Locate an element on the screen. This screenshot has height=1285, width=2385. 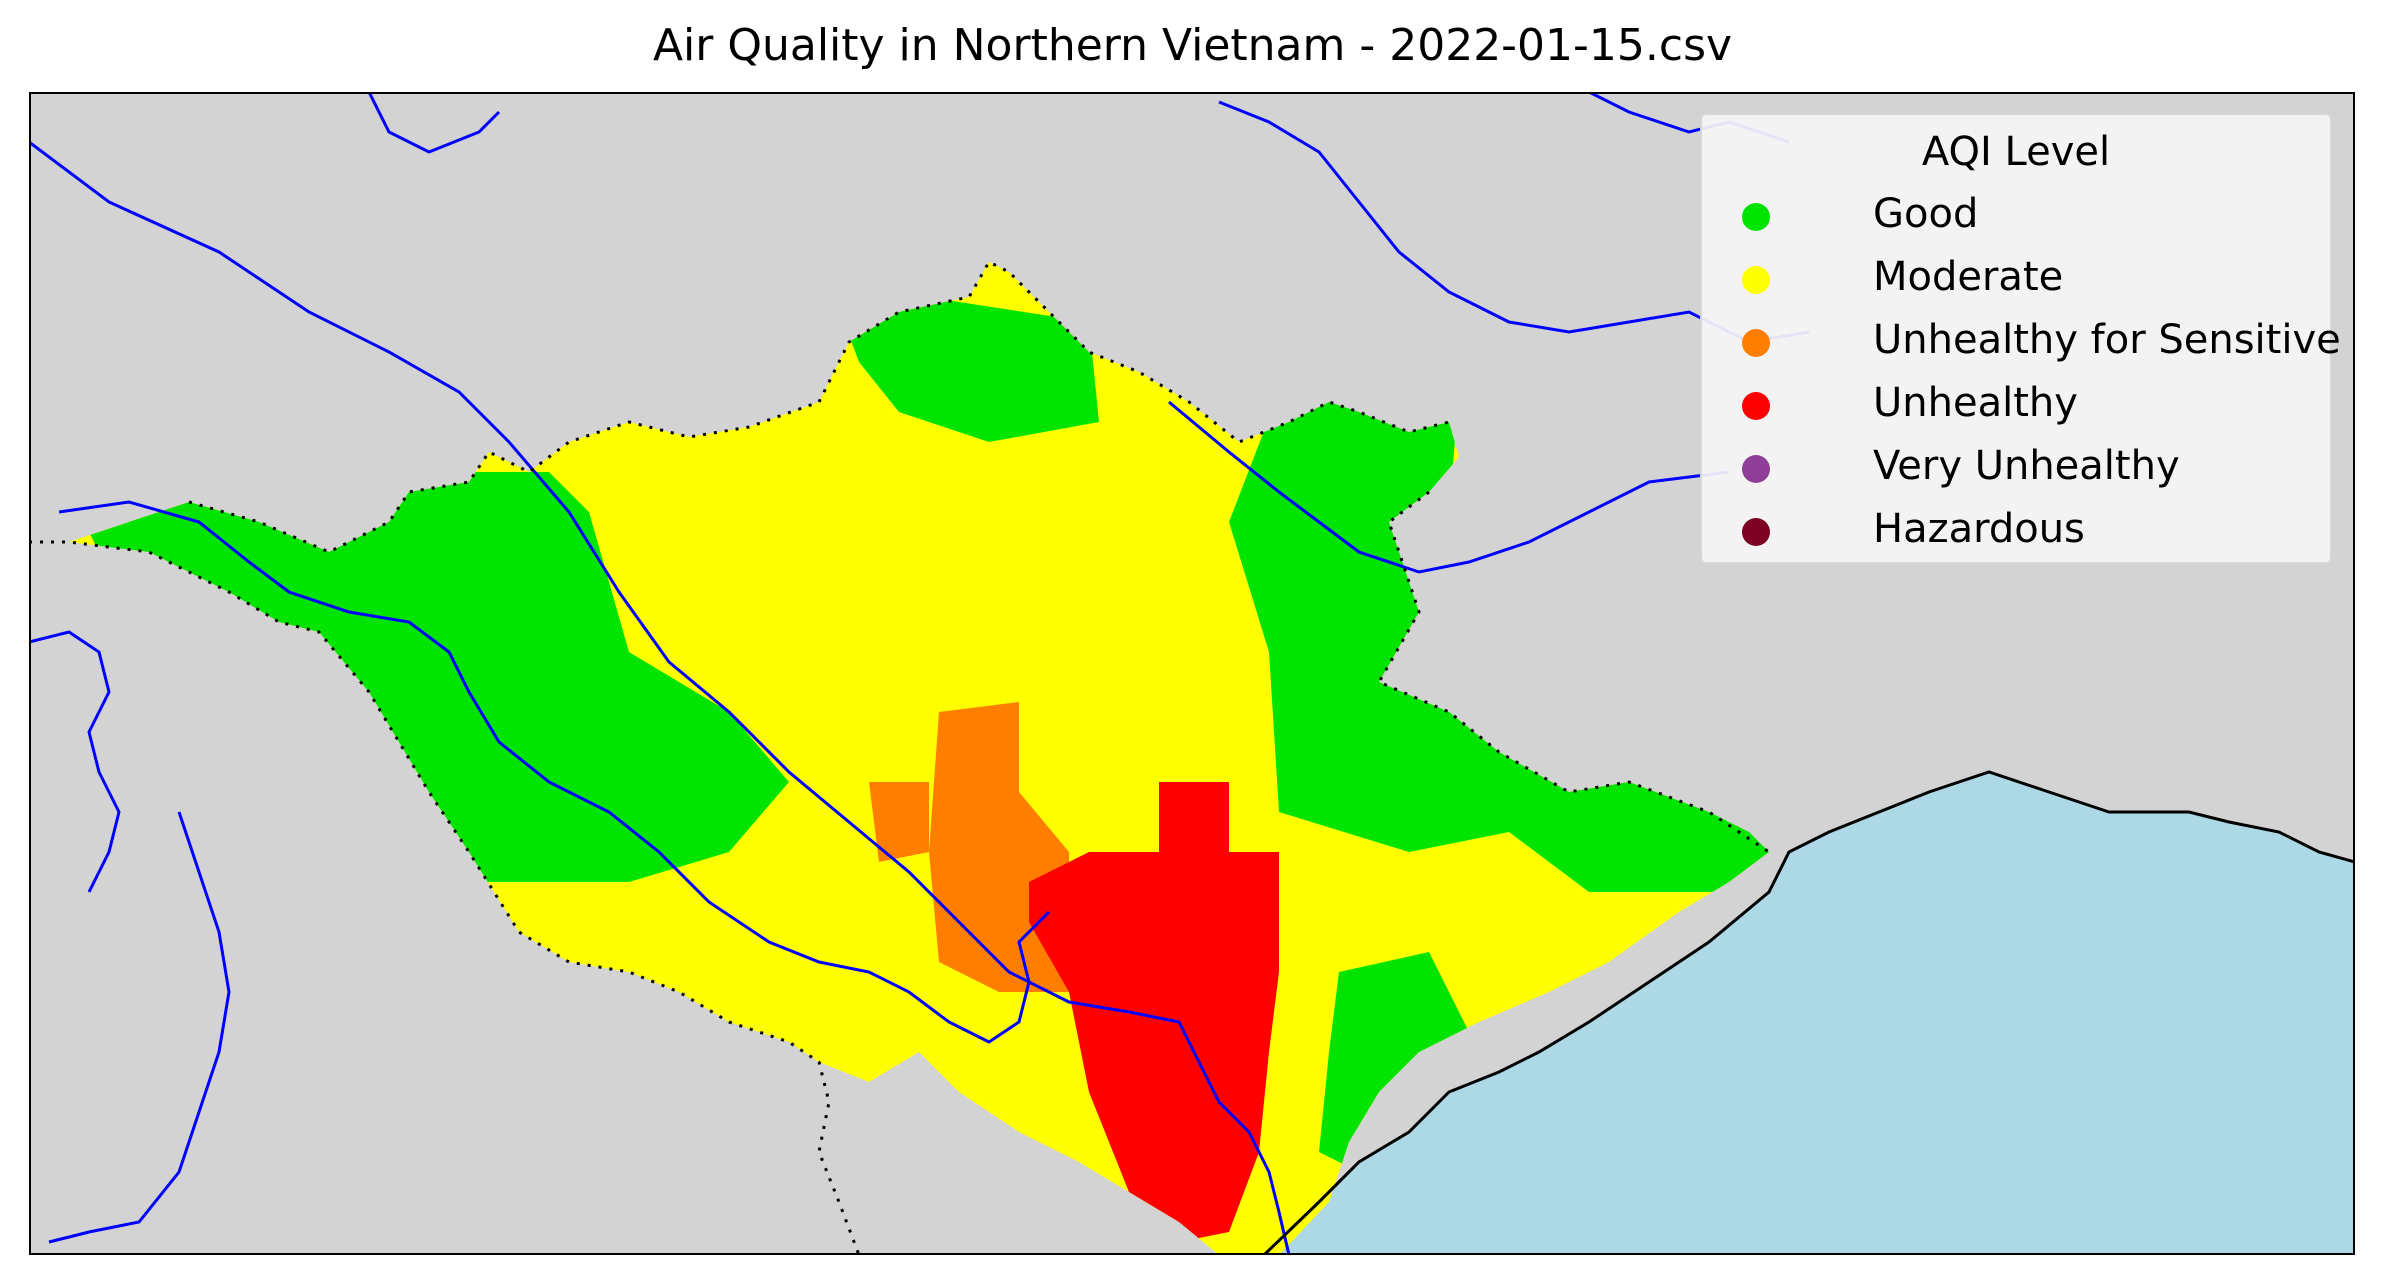
legend-swatch-unhealthy-sensitive is located at coordinates (1756, 343).